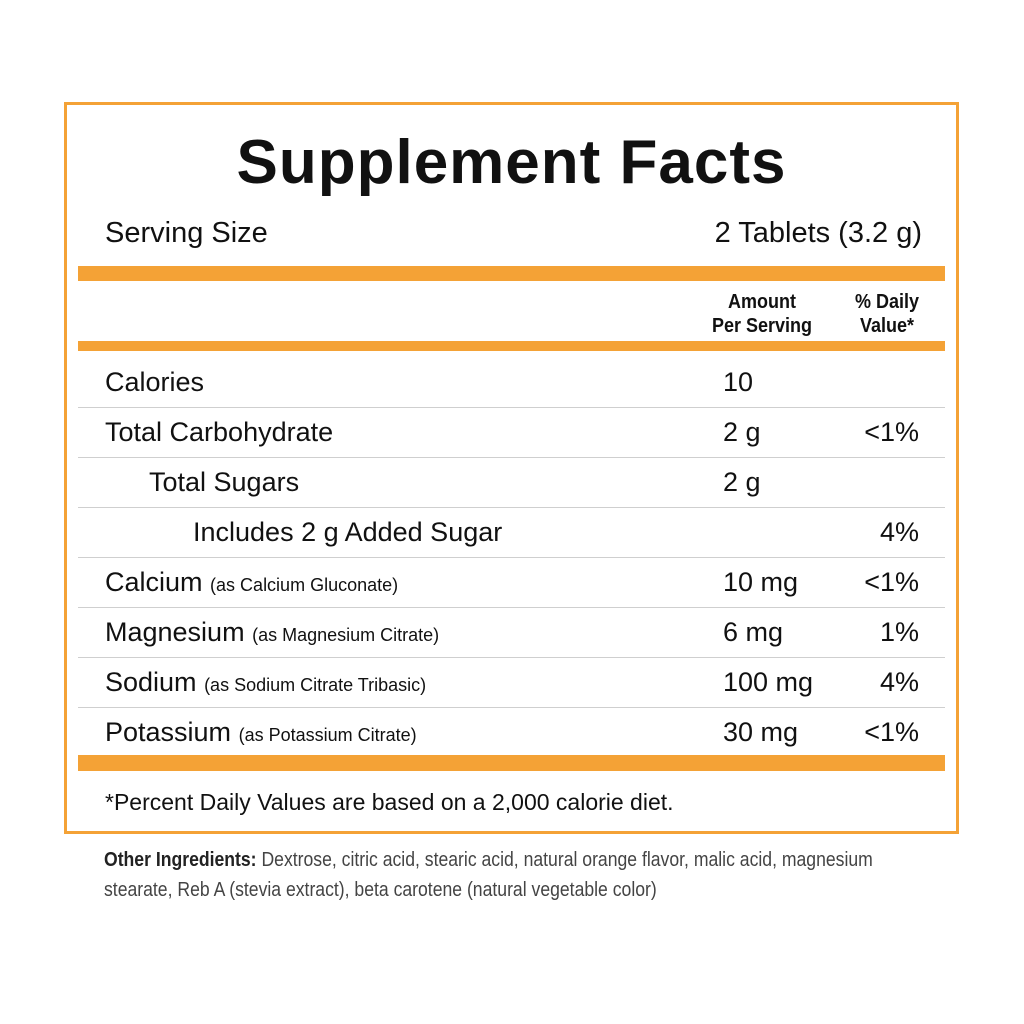  I want to click on nutrient-source: (as Sodium Citrate Tribasic), so click(315, 685).